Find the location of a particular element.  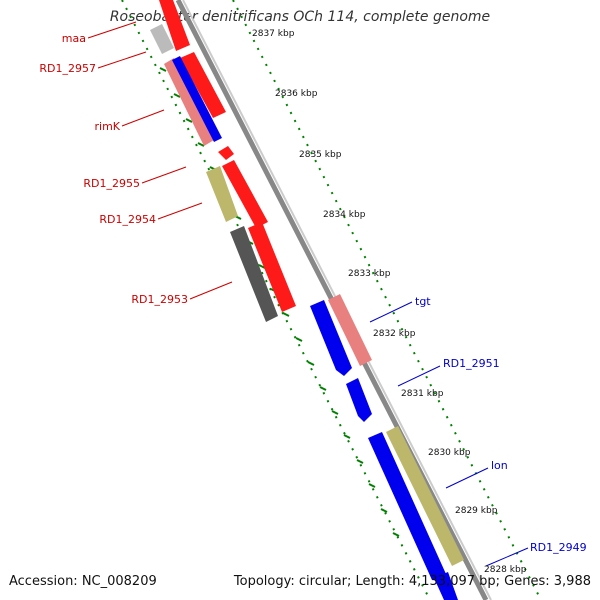

gene-RD1-2957-top is located at coordinates (174, 25).